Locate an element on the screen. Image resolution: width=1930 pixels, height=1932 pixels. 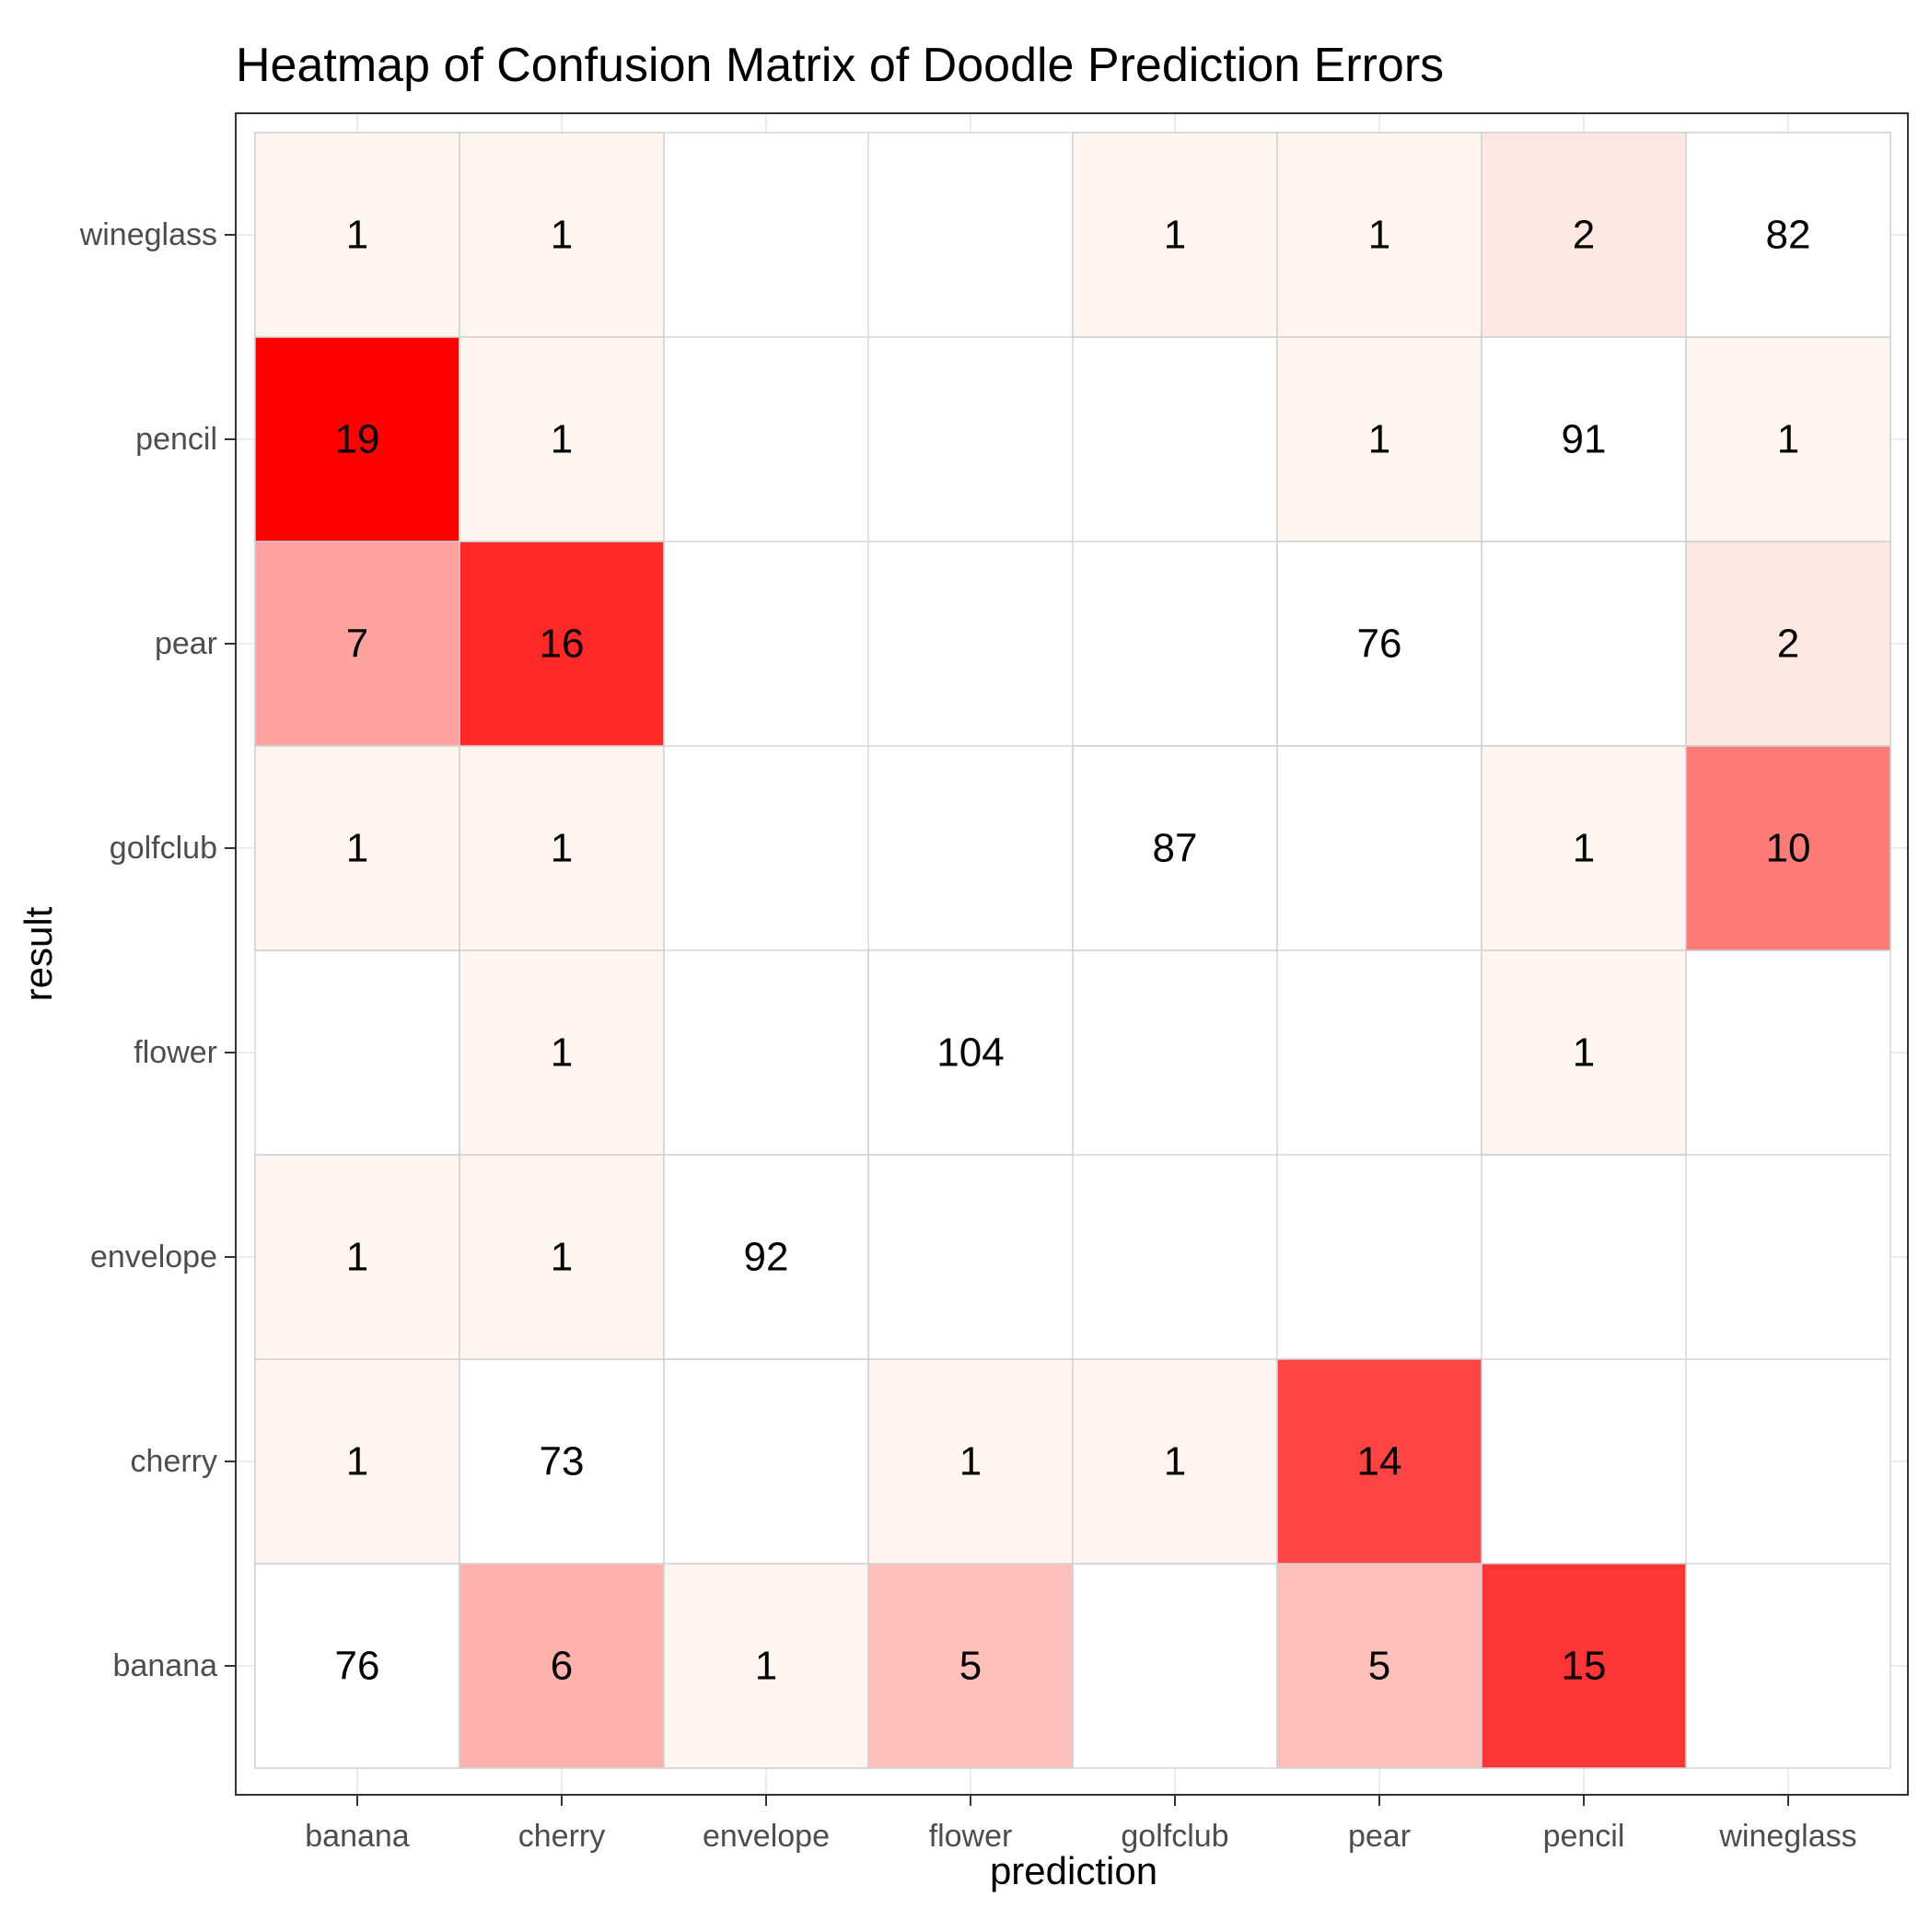
heatmap-cell-golfclub-wineglass is located at coordinates (1788, 848).